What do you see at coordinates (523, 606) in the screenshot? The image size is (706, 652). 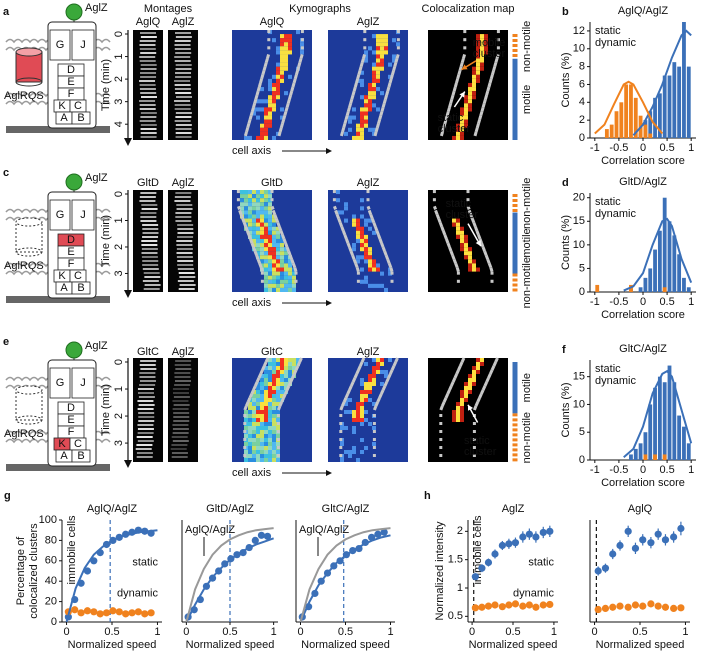 I see `data-point` at bounding box center [523, 606].